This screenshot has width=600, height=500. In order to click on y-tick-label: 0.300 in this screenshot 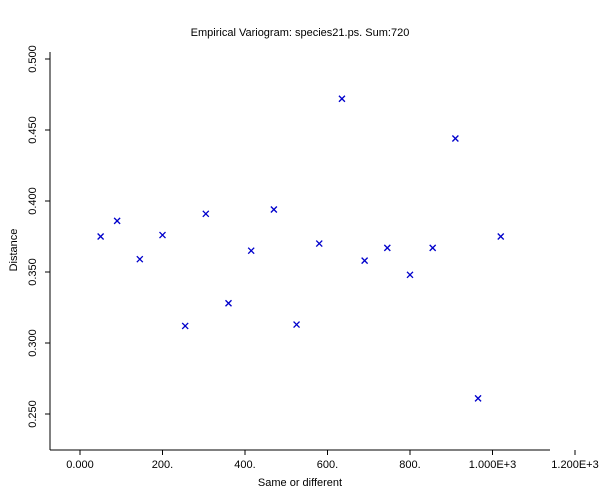, I will do `click(33, 343)`.